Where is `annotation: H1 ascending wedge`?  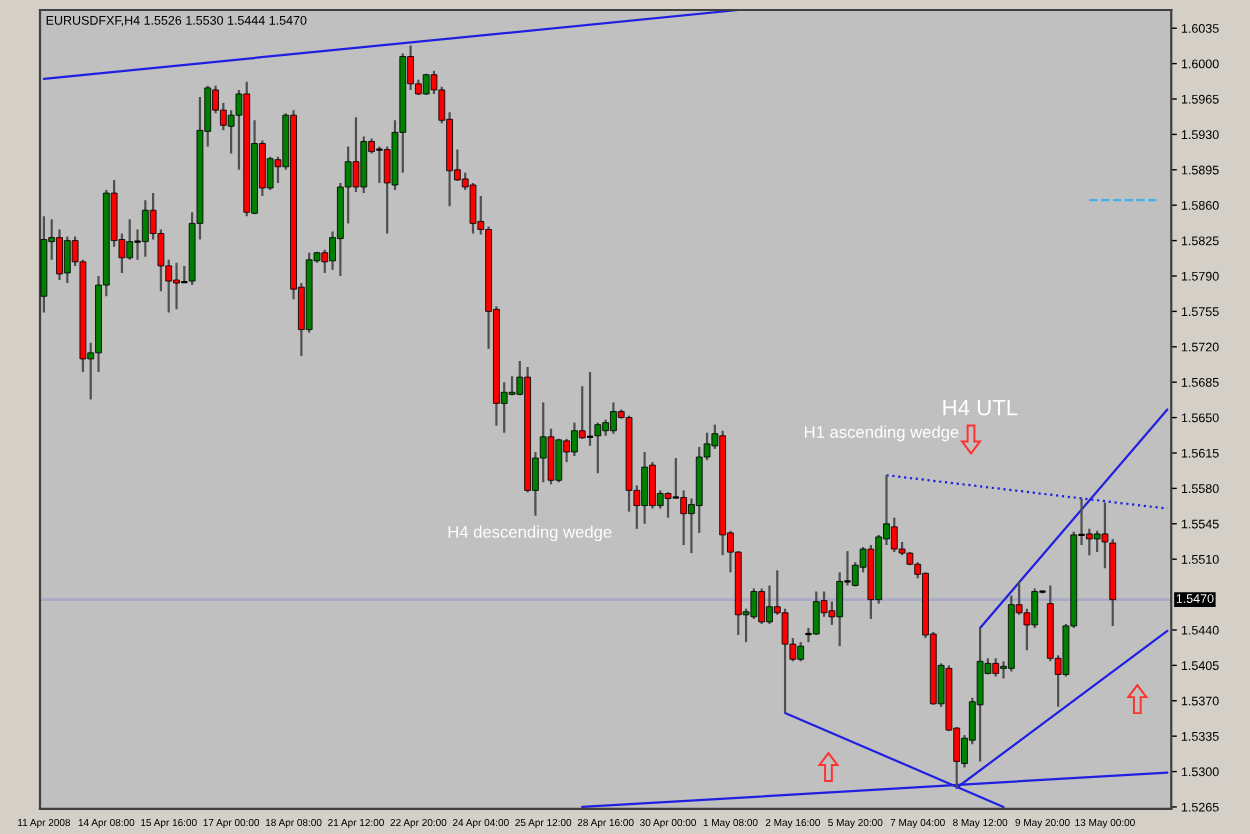 annotation: H1 ascending wedge is located at coordinates (881, 433).